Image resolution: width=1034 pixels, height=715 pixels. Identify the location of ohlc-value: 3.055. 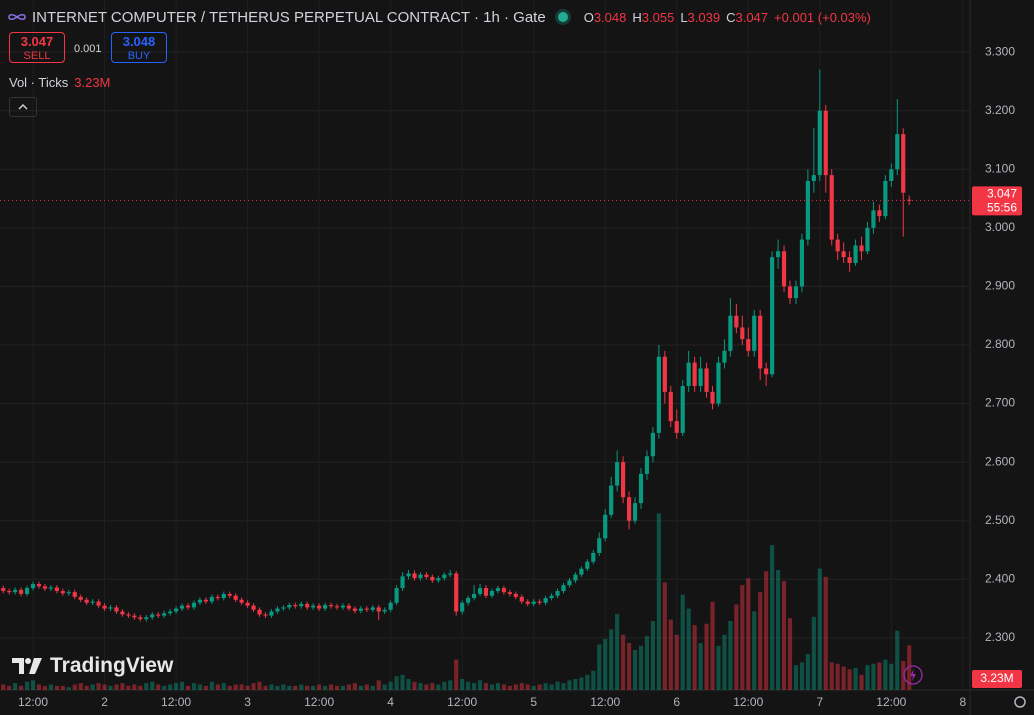
(658, 17).